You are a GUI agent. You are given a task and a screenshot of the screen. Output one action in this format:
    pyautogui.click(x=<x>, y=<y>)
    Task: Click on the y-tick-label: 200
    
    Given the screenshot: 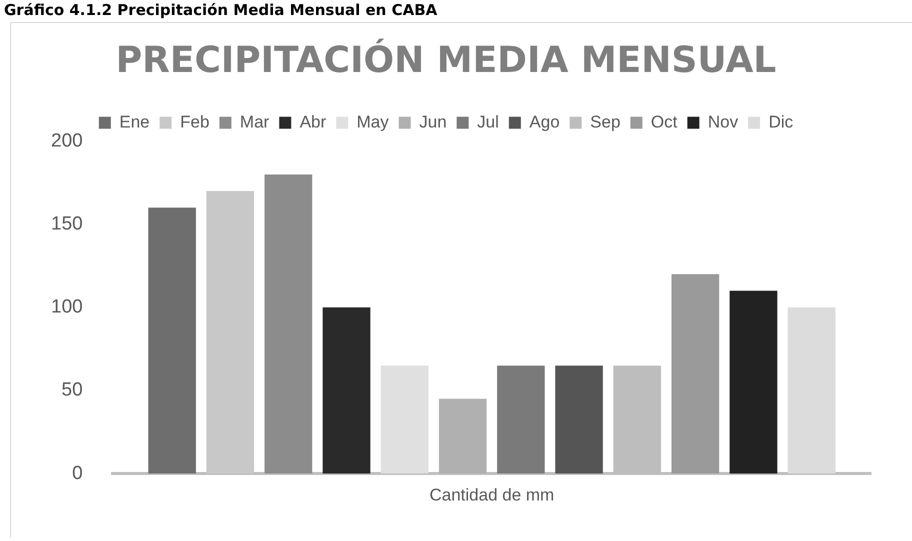 What is the action you would take?
    pyautogui.click(x=67, y=141)
    